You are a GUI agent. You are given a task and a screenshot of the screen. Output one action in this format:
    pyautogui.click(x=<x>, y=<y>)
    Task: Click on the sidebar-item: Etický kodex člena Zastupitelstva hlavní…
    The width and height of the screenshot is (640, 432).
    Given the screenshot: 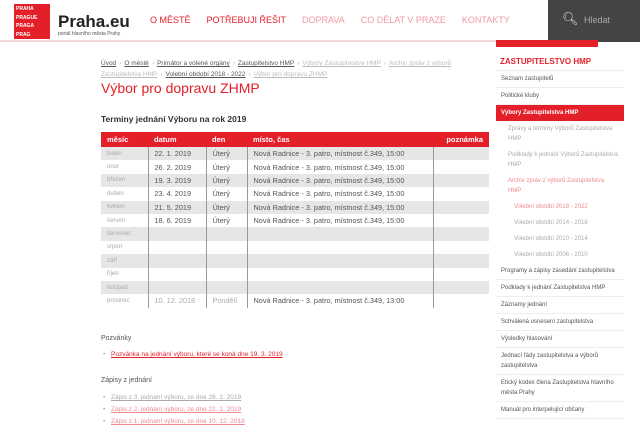 What is the action you would take?
    pyautogui.click(x=560, y=388)
    